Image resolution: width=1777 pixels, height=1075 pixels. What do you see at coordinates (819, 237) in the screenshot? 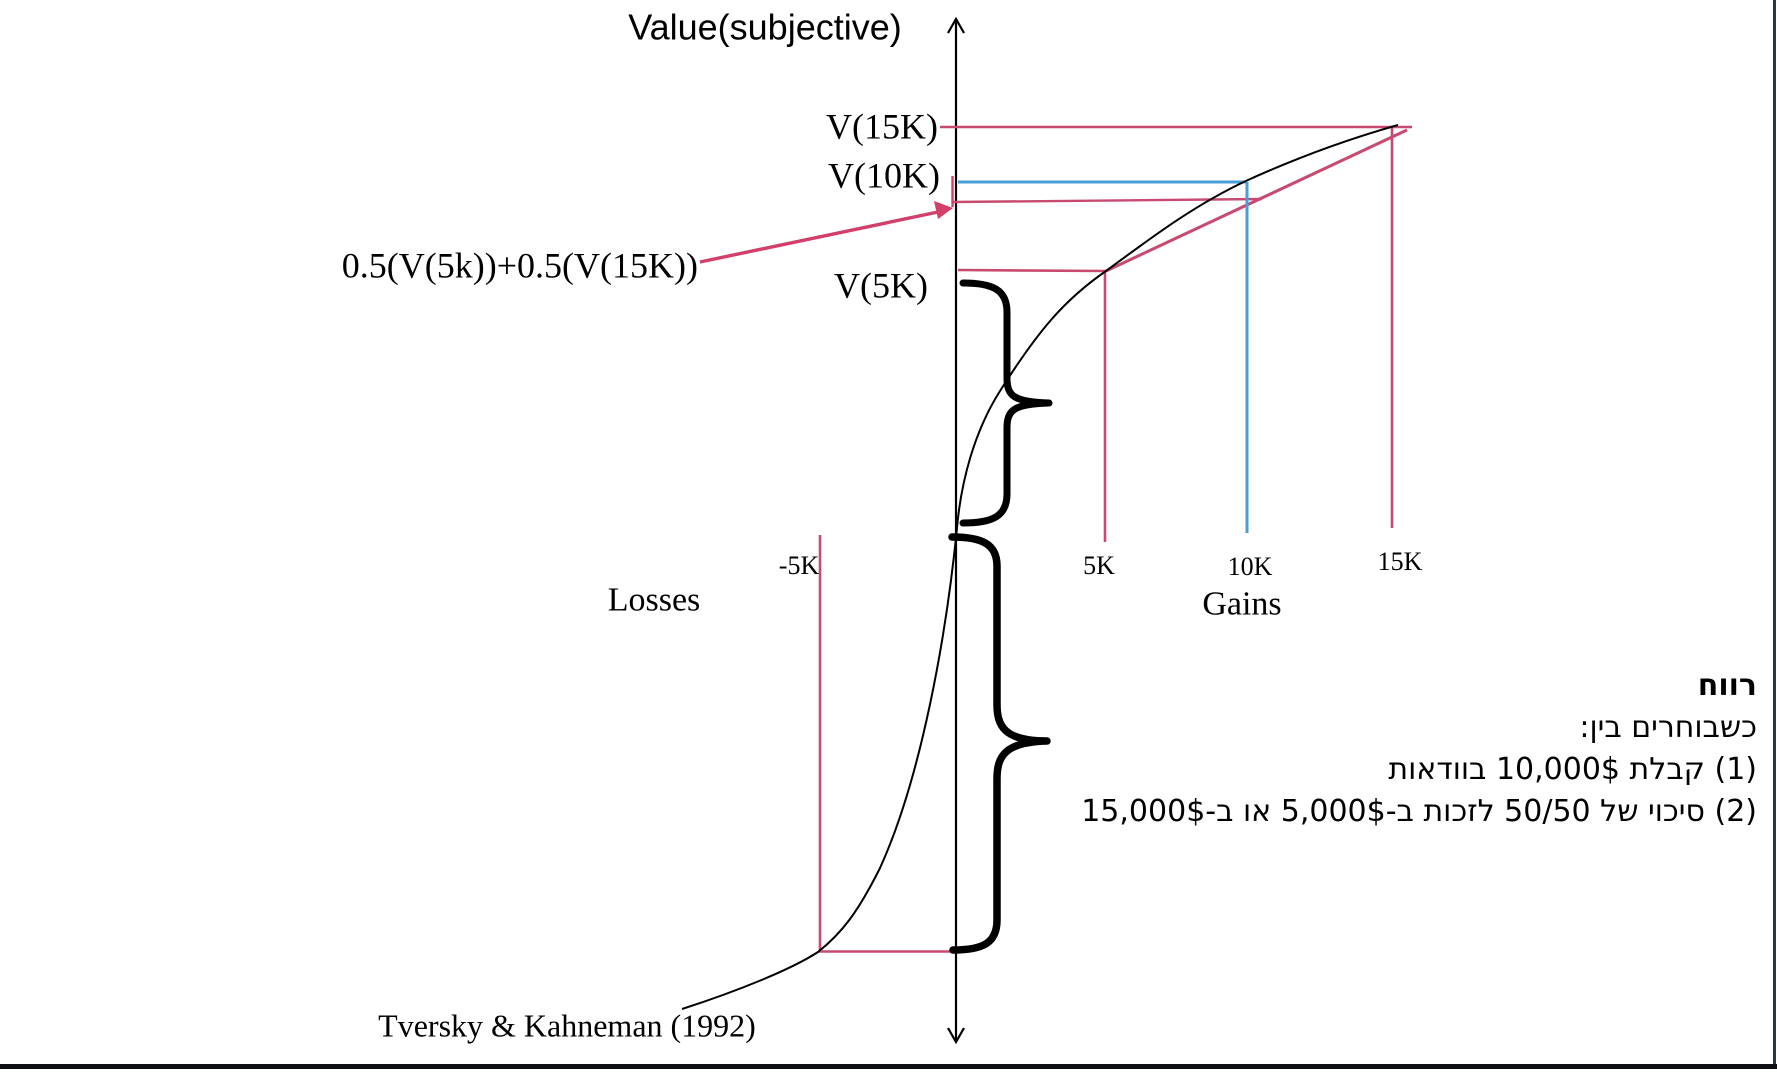
I see `ev-arrow-shaft` at bounding box center [819, 237].